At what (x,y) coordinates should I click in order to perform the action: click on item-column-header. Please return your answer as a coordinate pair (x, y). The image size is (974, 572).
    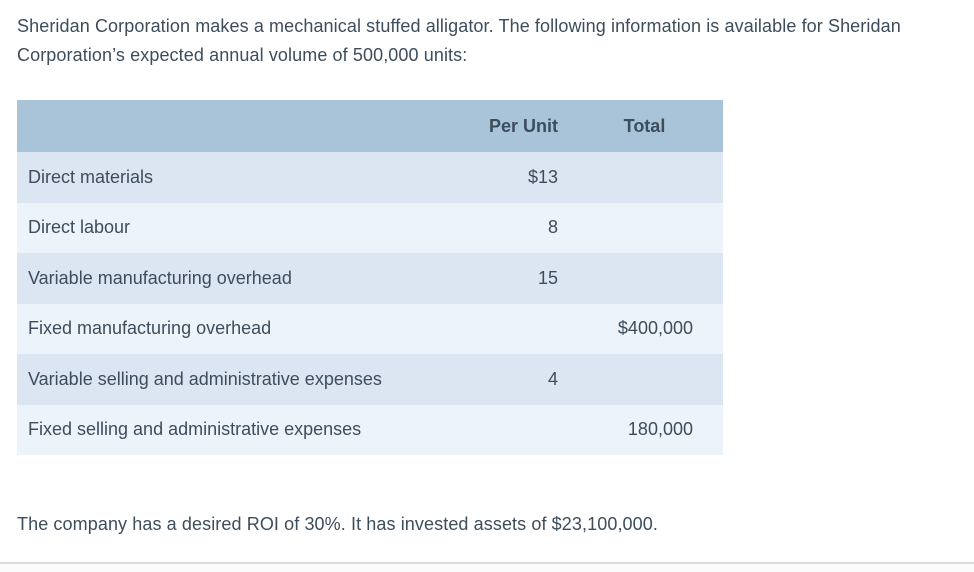
    Looking at the image, I should click on (221, 126).